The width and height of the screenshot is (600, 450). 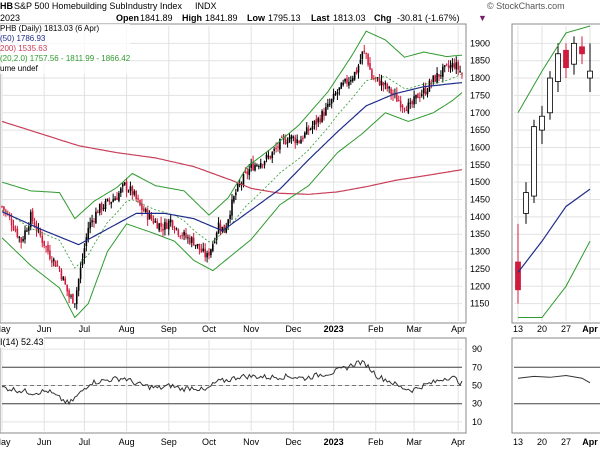 What do you see at coordinates (582, 50) in the screenshot?
I see `side-candle` at bounding box center [582, 50].